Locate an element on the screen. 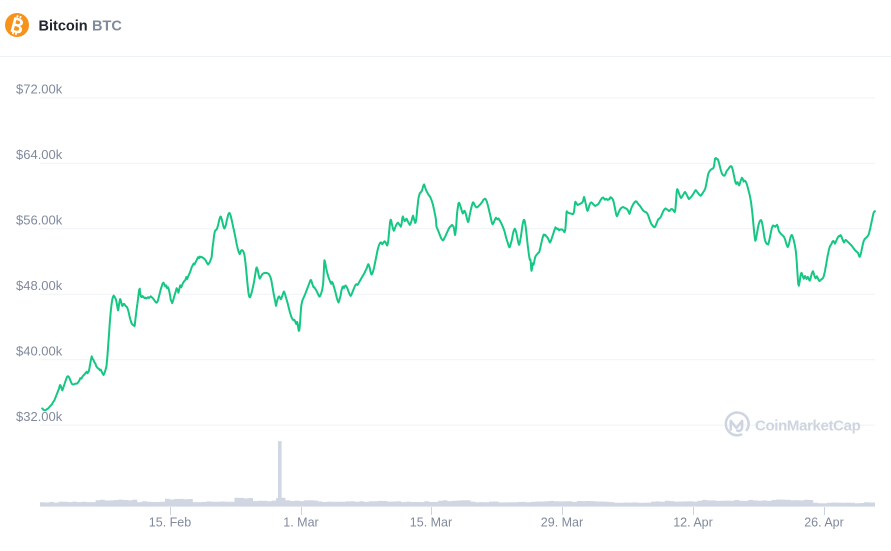 The image size is (891, 551). svg-text: 1. Mar is located at coordinates (300, 523).